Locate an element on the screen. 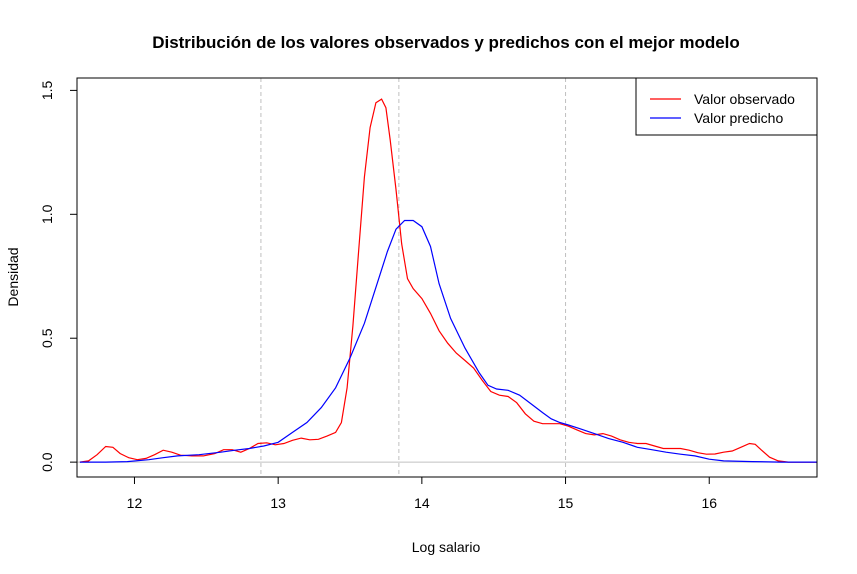 The width and height of the screenshot is (857, 574). legend-label-1: Valor predicho is located at coordinates (738, 118).